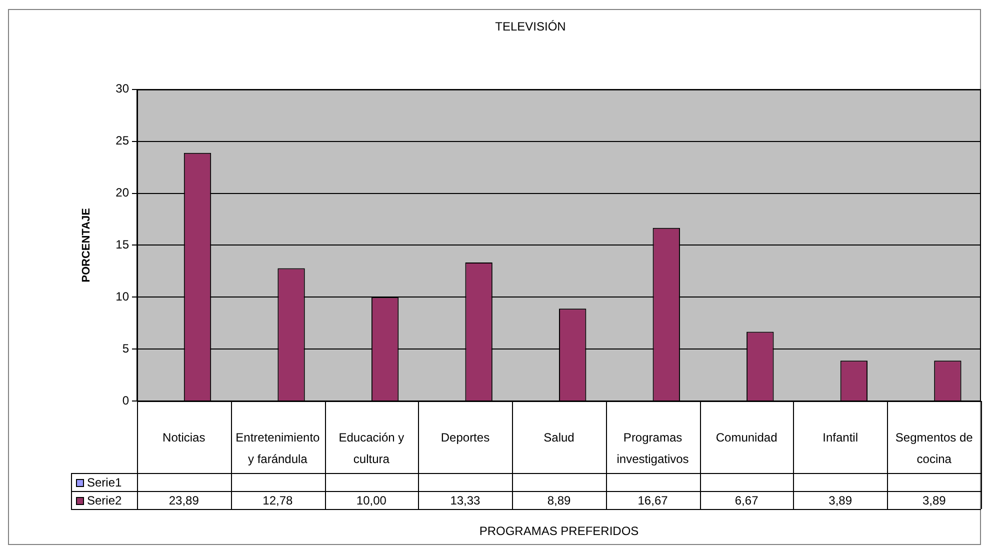 The height and width of the screenshot is (549, 989). Describe the element at coordinates (746, 500) in the screenshot. I see `data-label: 6,67` at that location.